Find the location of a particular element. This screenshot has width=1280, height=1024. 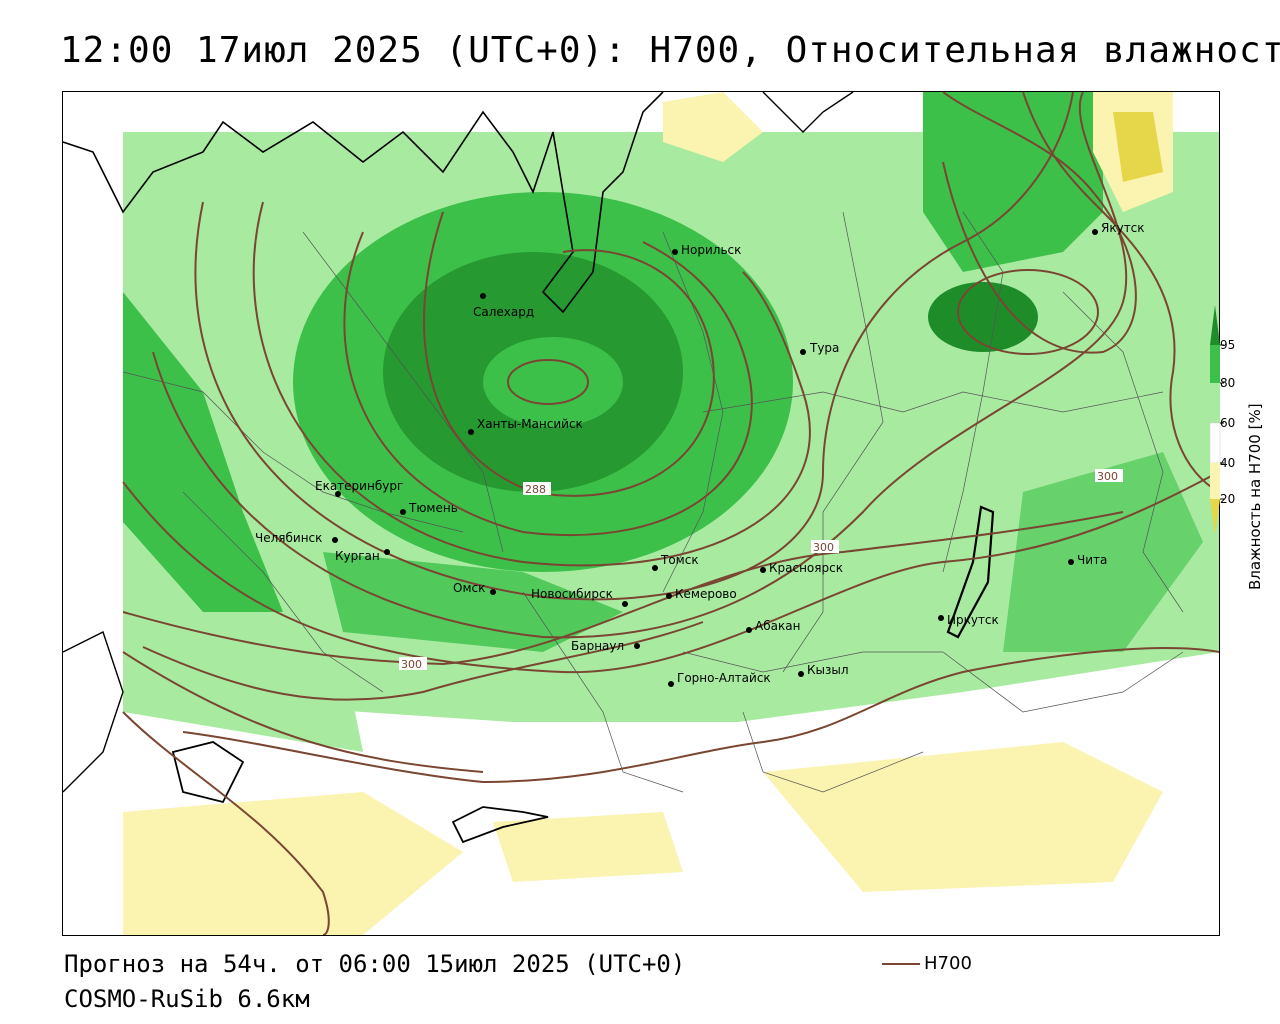

city-kyzyl: Кызыл is located at coordinates (823, 670).